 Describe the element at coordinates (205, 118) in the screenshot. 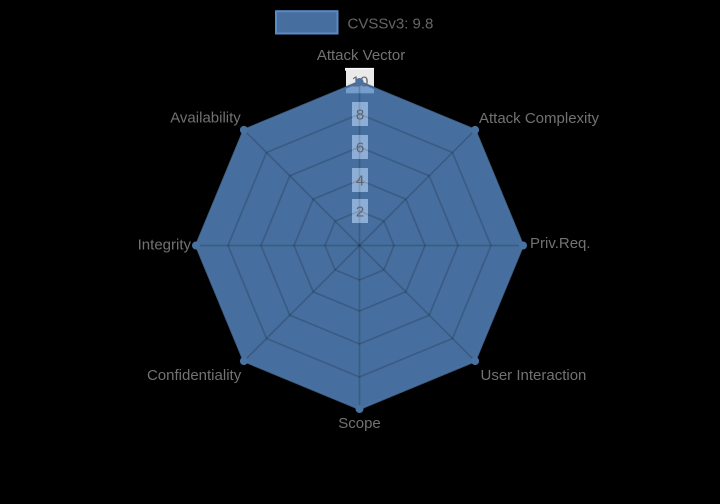

I see `svg-text: Availability` at that location.